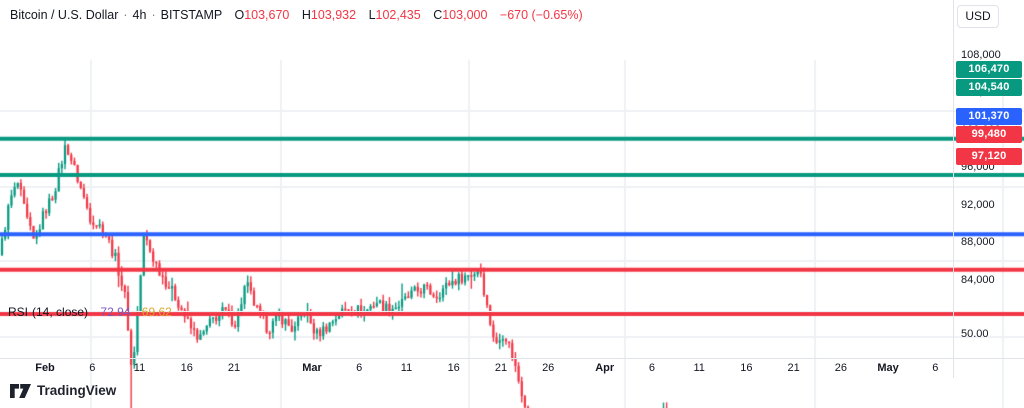  What do you see at coordinates (465, 15) in the screenshot?
I see `close-value: 103,000` at bounding box center [465, 15].